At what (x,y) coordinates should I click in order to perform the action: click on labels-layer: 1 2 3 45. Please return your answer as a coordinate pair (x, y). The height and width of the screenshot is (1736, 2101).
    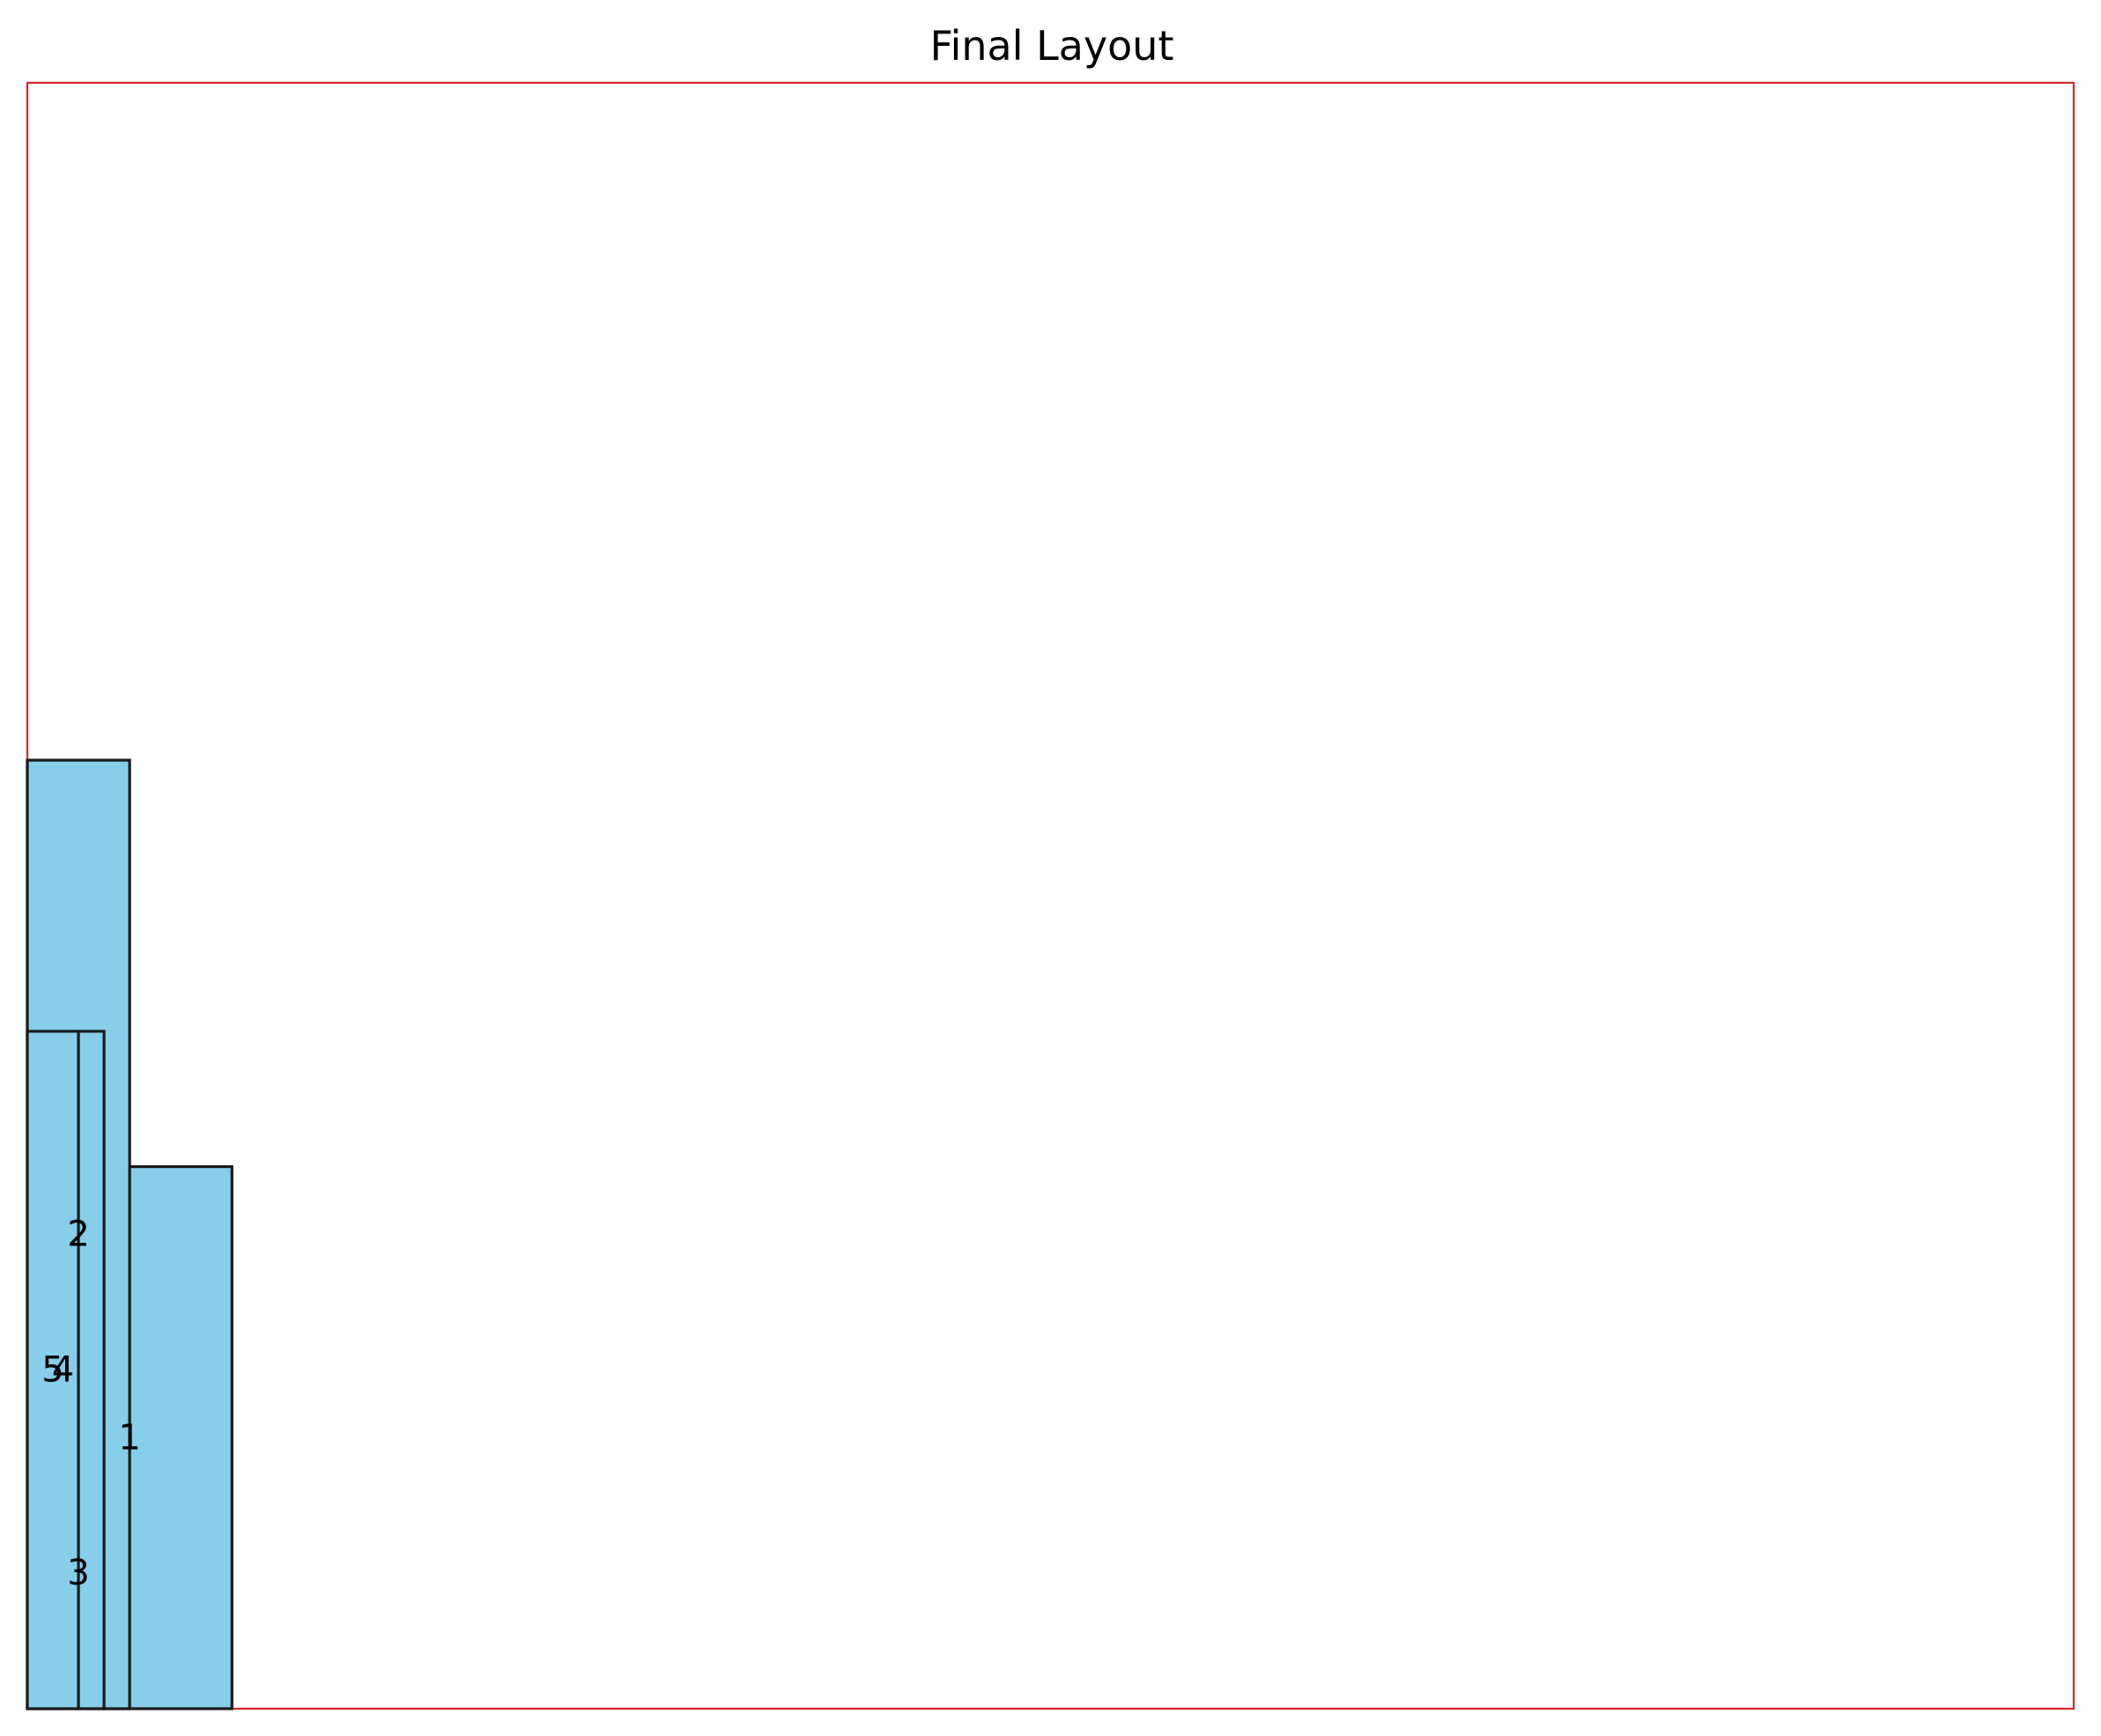
    Looking at the image, I should click on (91, 1404).